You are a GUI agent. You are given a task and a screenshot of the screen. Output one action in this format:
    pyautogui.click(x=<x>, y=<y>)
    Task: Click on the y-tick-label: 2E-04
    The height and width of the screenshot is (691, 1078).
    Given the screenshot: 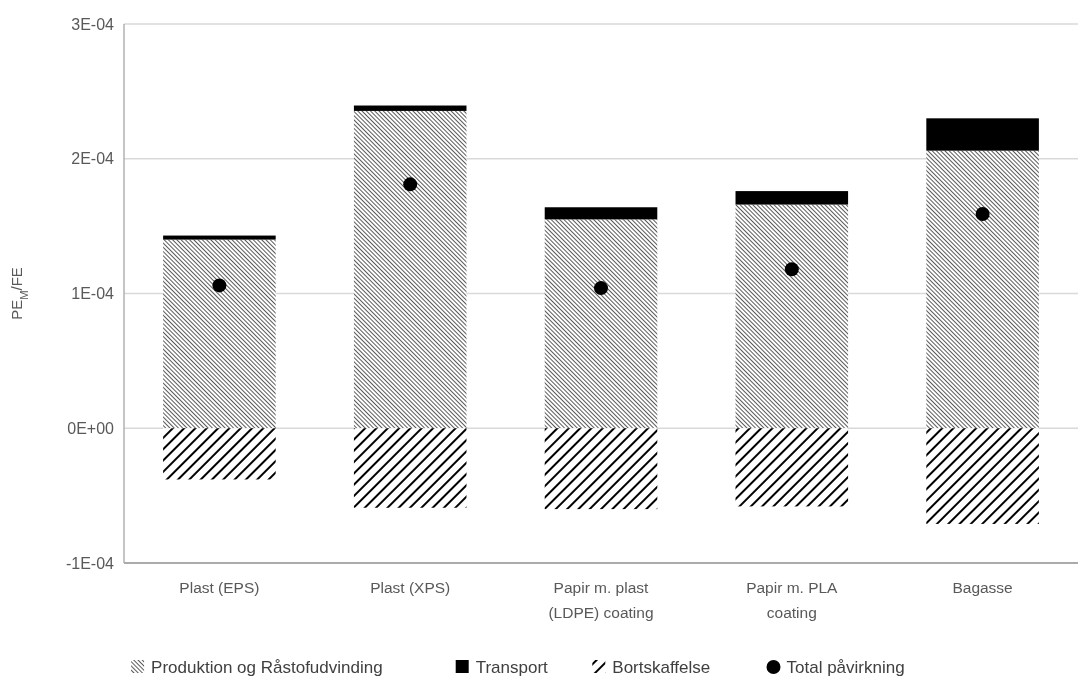 What is the action you would take?
    pyautogui.click(x=93, y=159)
    